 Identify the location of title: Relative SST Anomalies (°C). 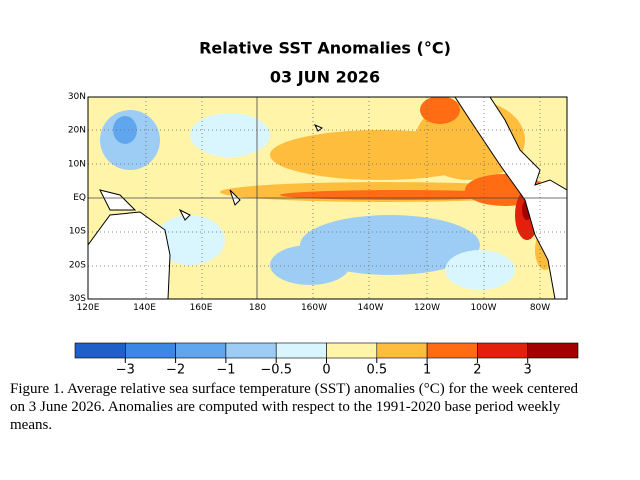
(325, 48).